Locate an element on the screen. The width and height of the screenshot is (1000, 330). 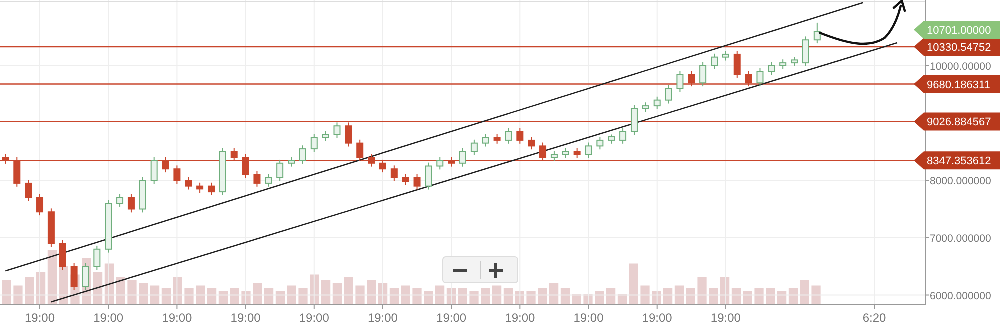
y-tick-label: 6000.000000 is located at coordinates (961, 296).